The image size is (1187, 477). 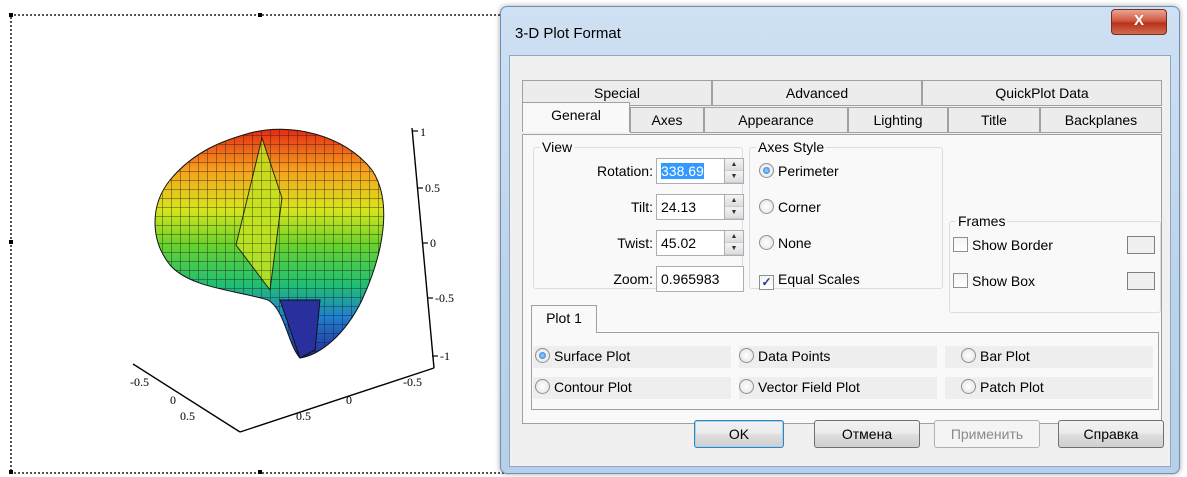 What do you see at coordinates (187, 416) in the screenshot?
I see `x-tick-label: 0.5` at bounding box center [187, 416].